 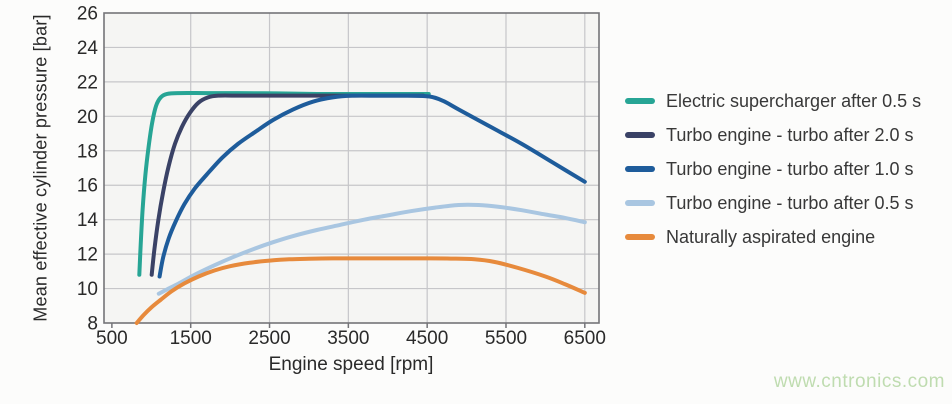 What do you see at coordinates (585, 338) in the screenshot?
I see `x-tick-label: 6500` at bounding box center [585, 338].